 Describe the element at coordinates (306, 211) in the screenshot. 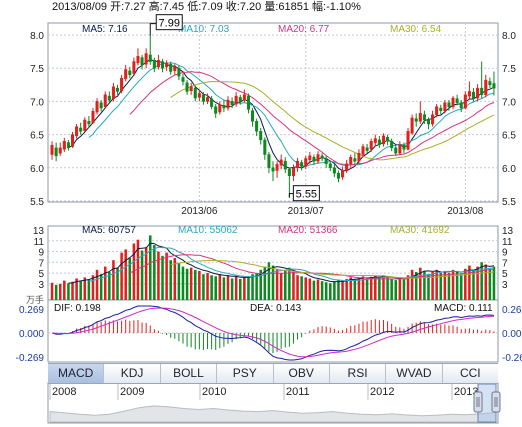

I see `price-date-label: 2013/07` at that location.